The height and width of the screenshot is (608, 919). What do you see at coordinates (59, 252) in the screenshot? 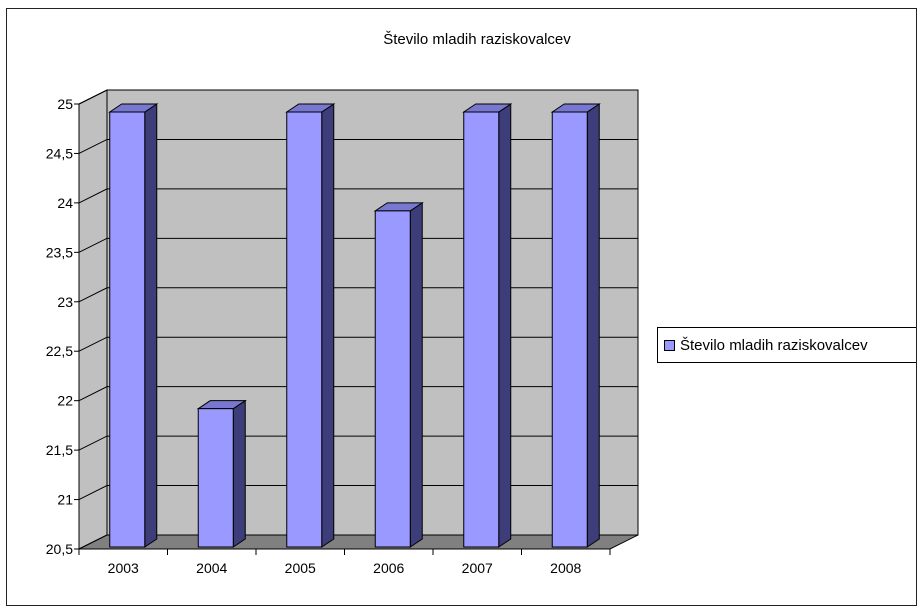
I see `y-tick-label: 23,5` at bounding box center [59, 252].